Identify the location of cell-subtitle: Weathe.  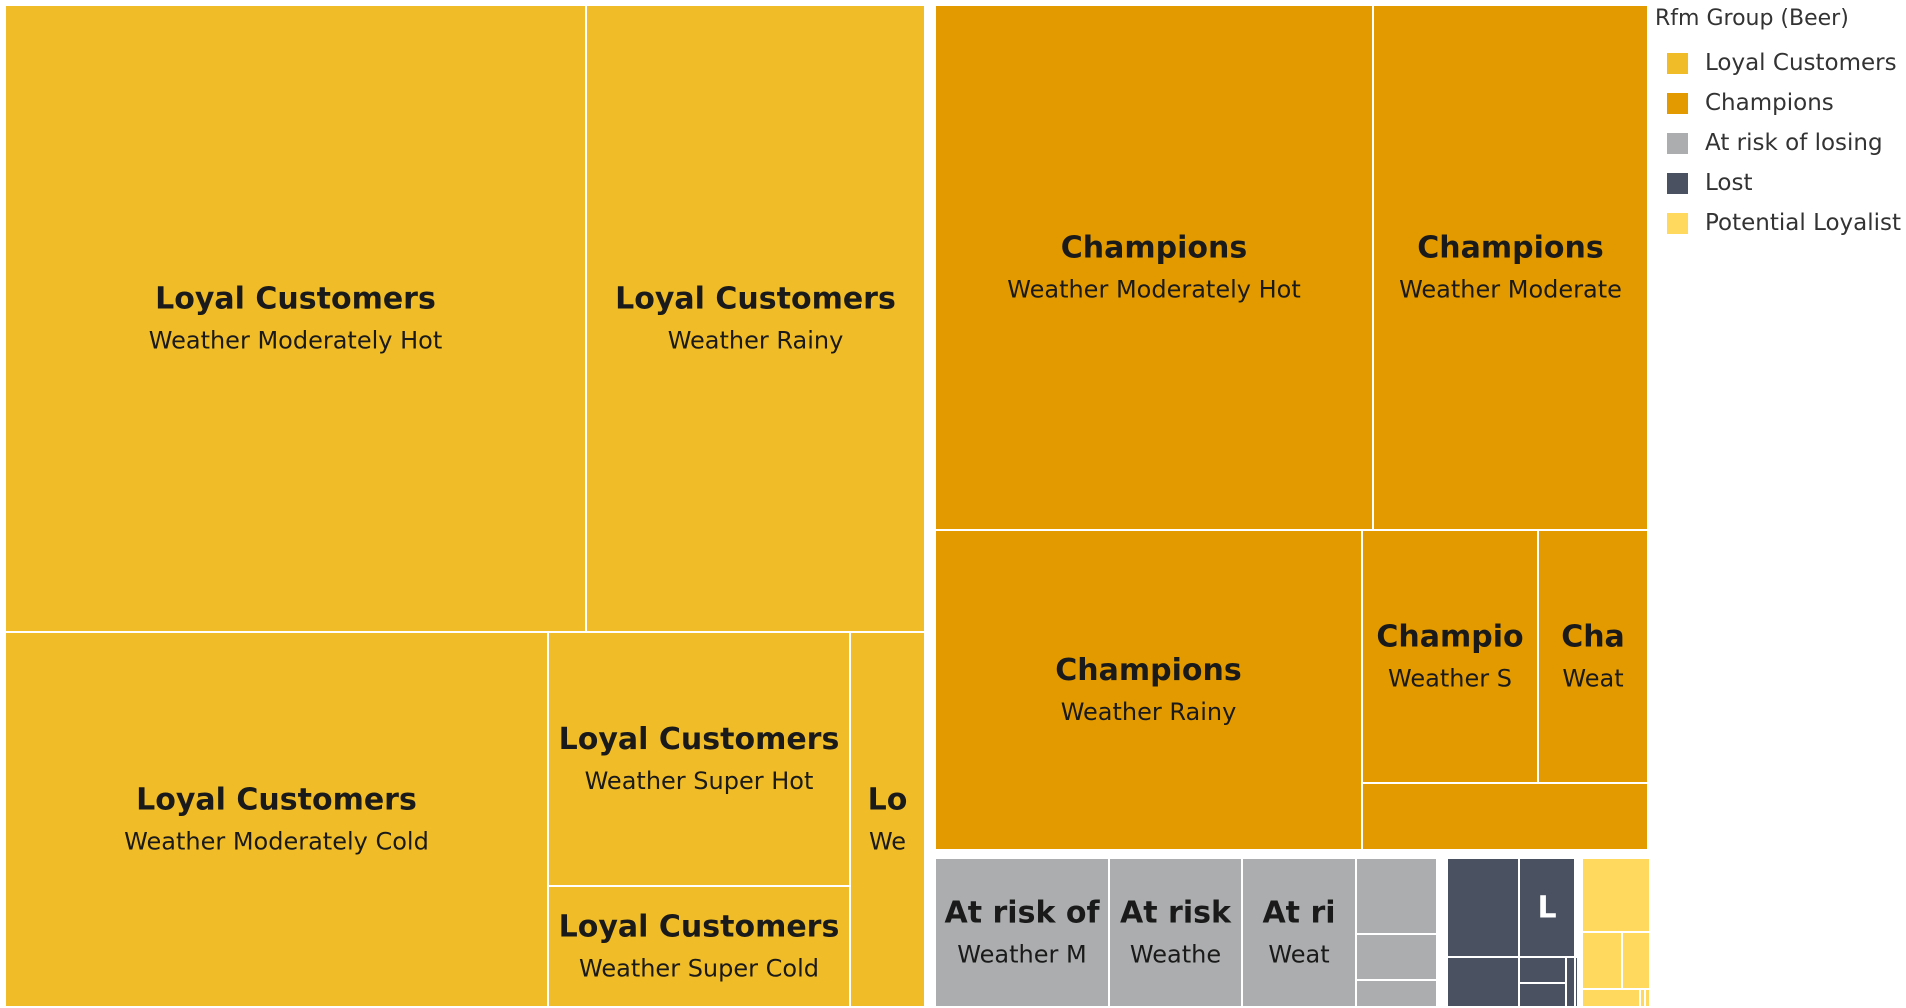
(1175, 955).